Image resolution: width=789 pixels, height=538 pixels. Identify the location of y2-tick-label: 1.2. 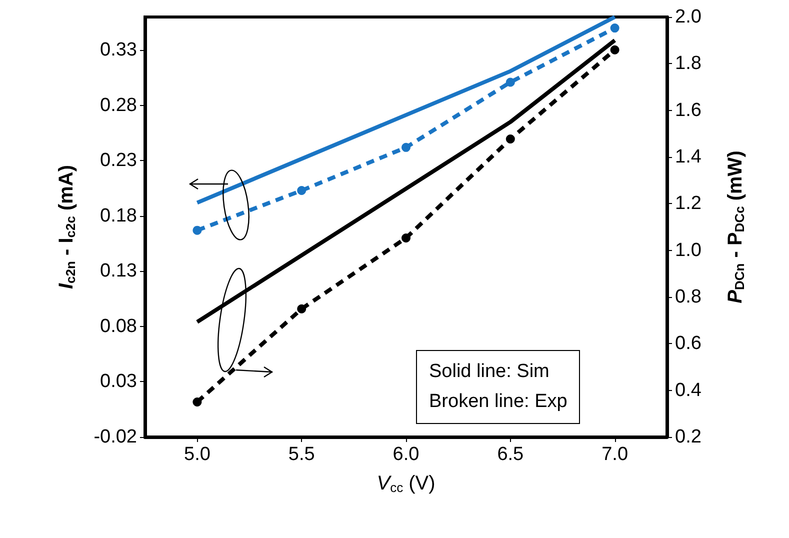
(688, 203).